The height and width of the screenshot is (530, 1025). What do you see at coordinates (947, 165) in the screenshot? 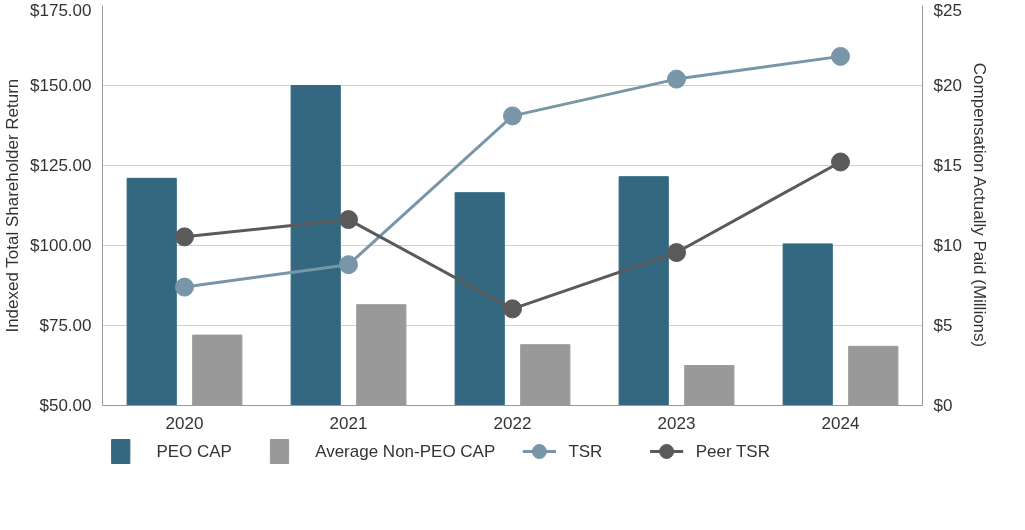
I see `y2-tick-label: $15` at bounding box center [947, 165].